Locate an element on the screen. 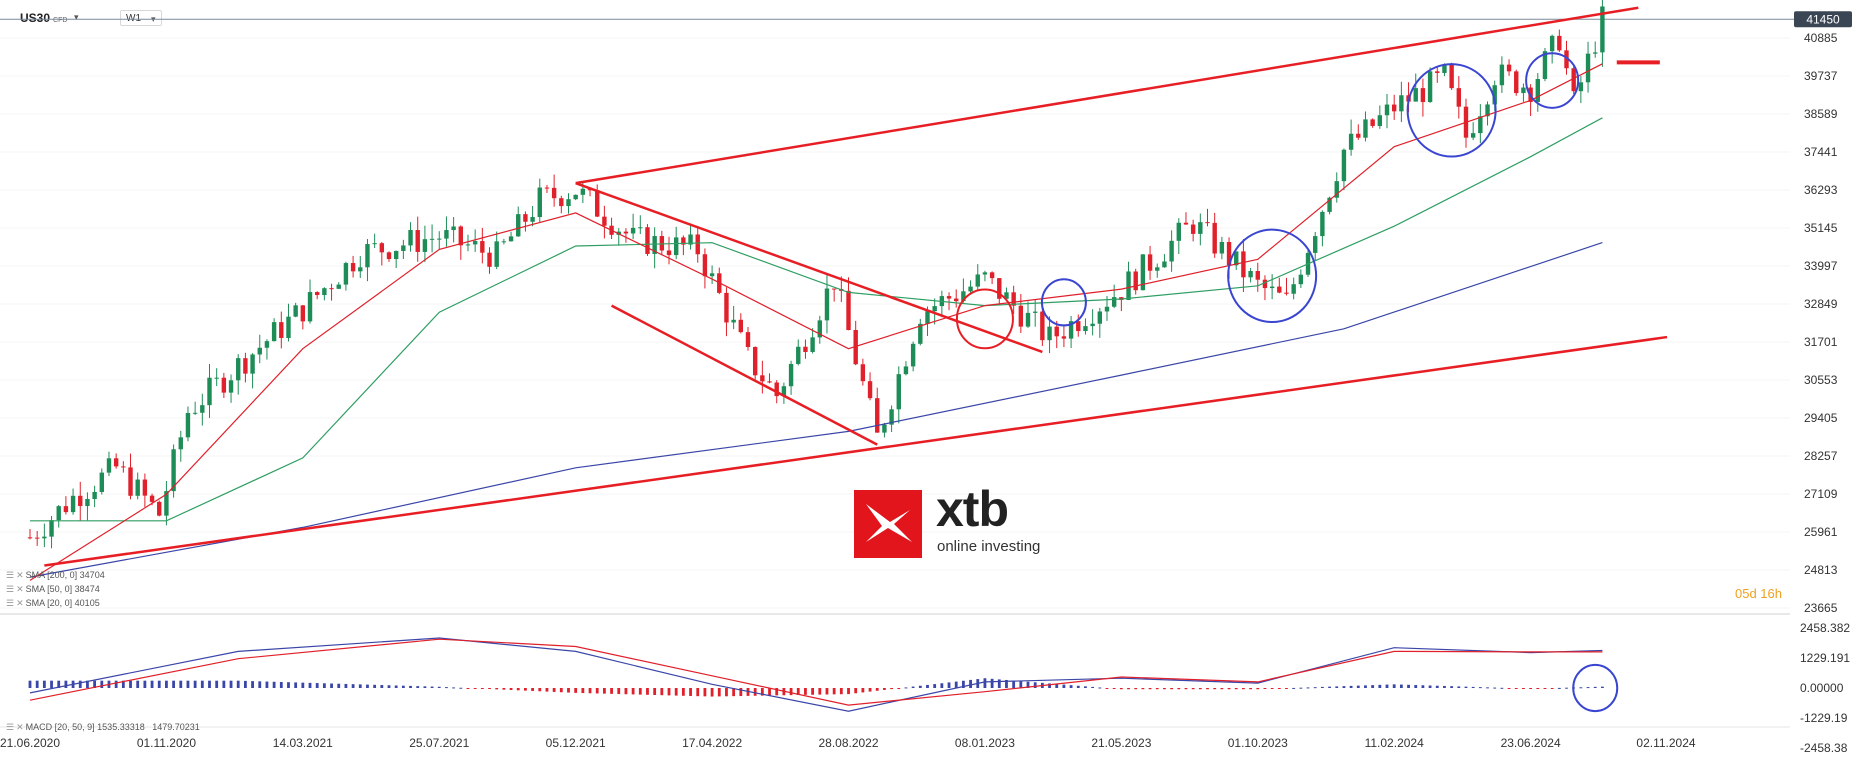 The image size is (1866, 759). chevron-down-icon: ▾ is located at coordinates (76, 17).